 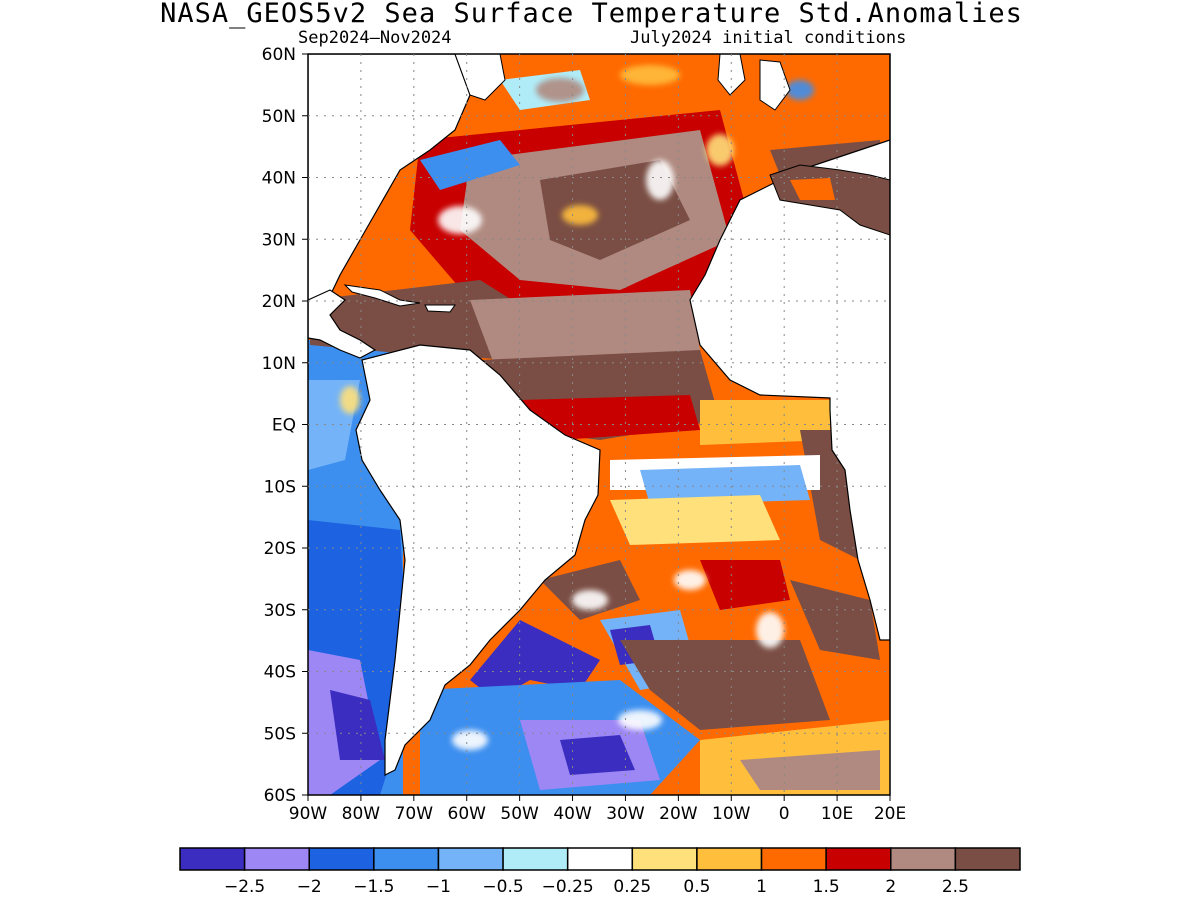 I want to click on longitude-label: 70W, so click(x=414, y=814).